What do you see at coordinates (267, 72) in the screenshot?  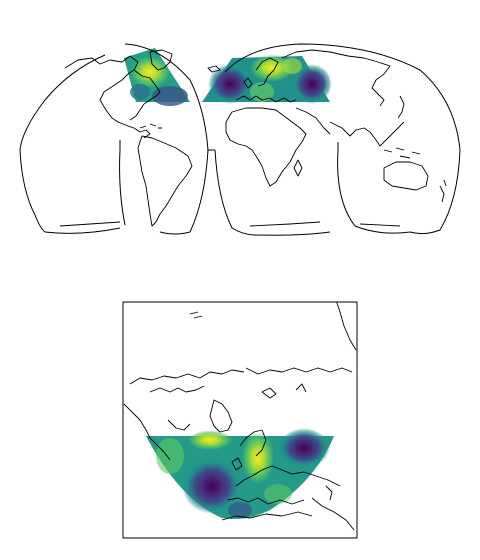 I see `scandinavia-coast` at bounding box center [267, 72].